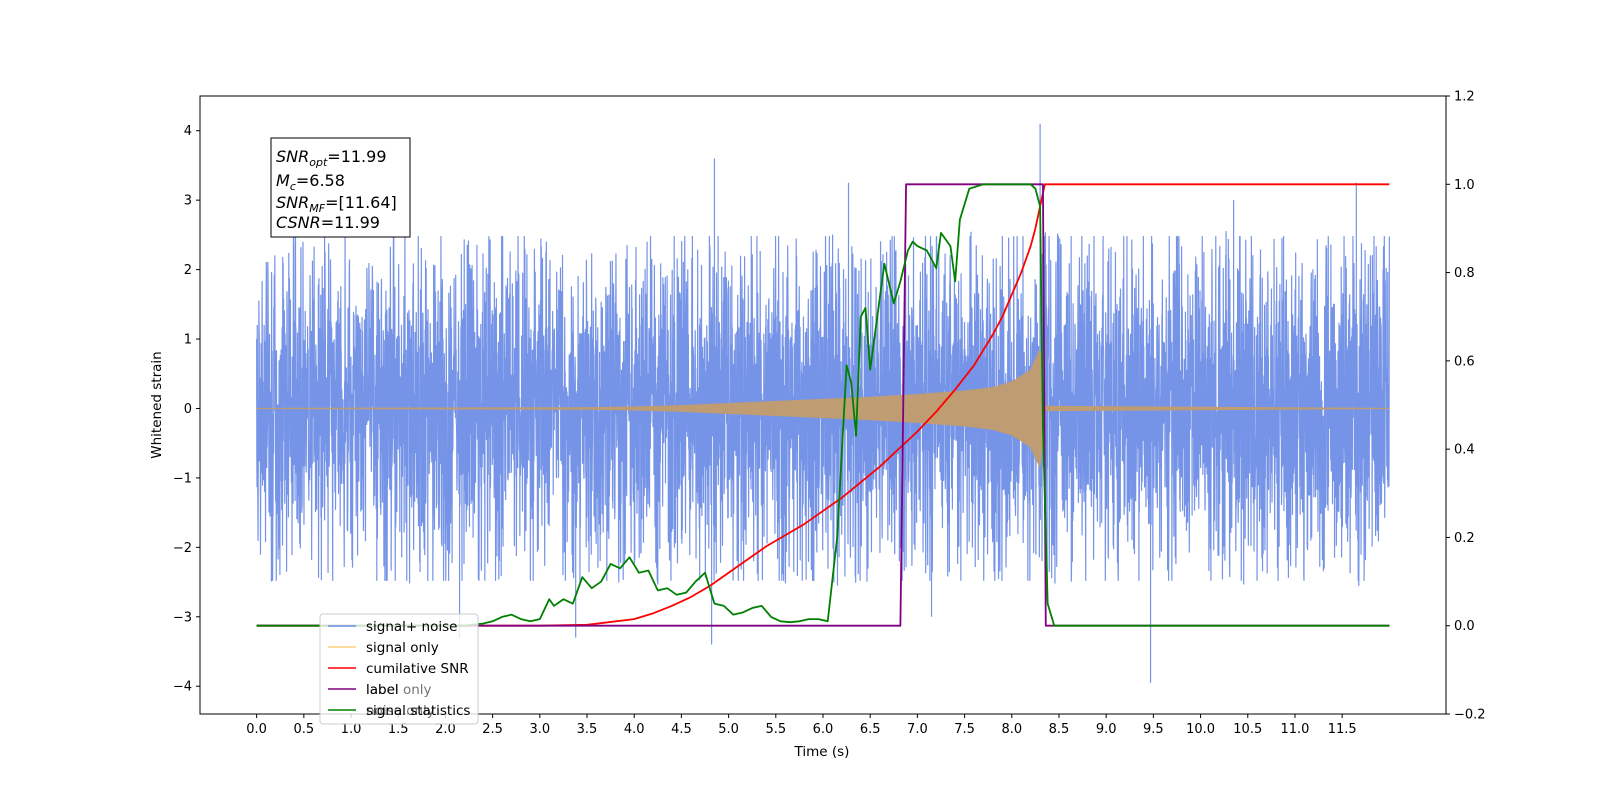 The height and width of the screenshot is (800, 1600). What do you see at coordinates (587, 729) in the screenshot?
I see `x-tick-label: 3.5` at bounding box center [587, 729].